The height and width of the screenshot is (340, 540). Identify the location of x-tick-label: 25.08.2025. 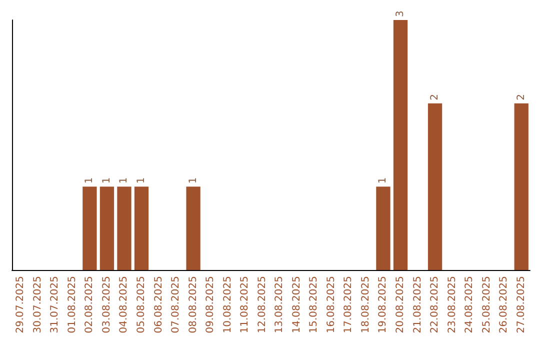
(486, 305).